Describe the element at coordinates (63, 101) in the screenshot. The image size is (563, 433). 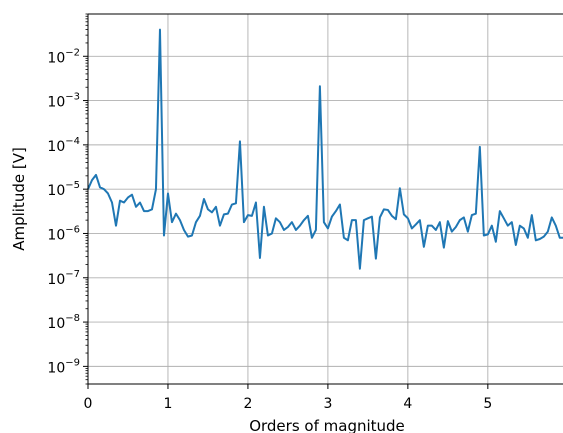
I see `y-tick-label: 10⁻³` at that location.